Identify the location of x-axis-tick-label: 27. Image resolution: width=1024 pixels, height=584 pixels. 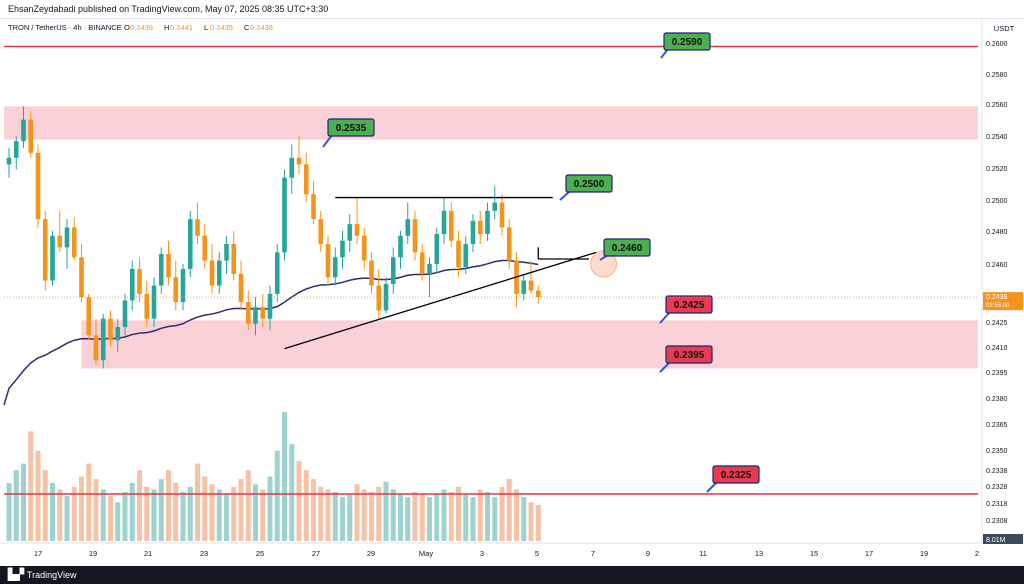
(316, 553).